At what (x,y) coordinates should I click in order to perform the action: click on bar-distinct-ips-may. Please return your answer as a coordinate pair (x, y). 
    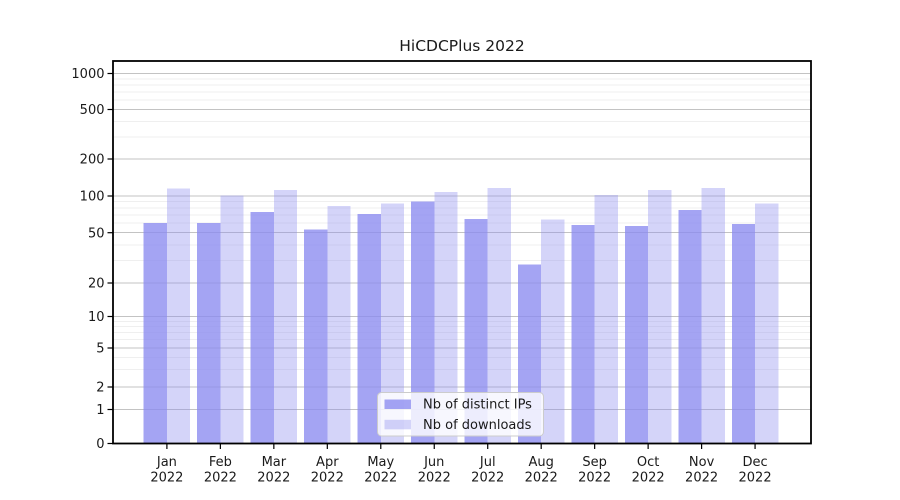
    Looking at the image, I should click on (369, 329).